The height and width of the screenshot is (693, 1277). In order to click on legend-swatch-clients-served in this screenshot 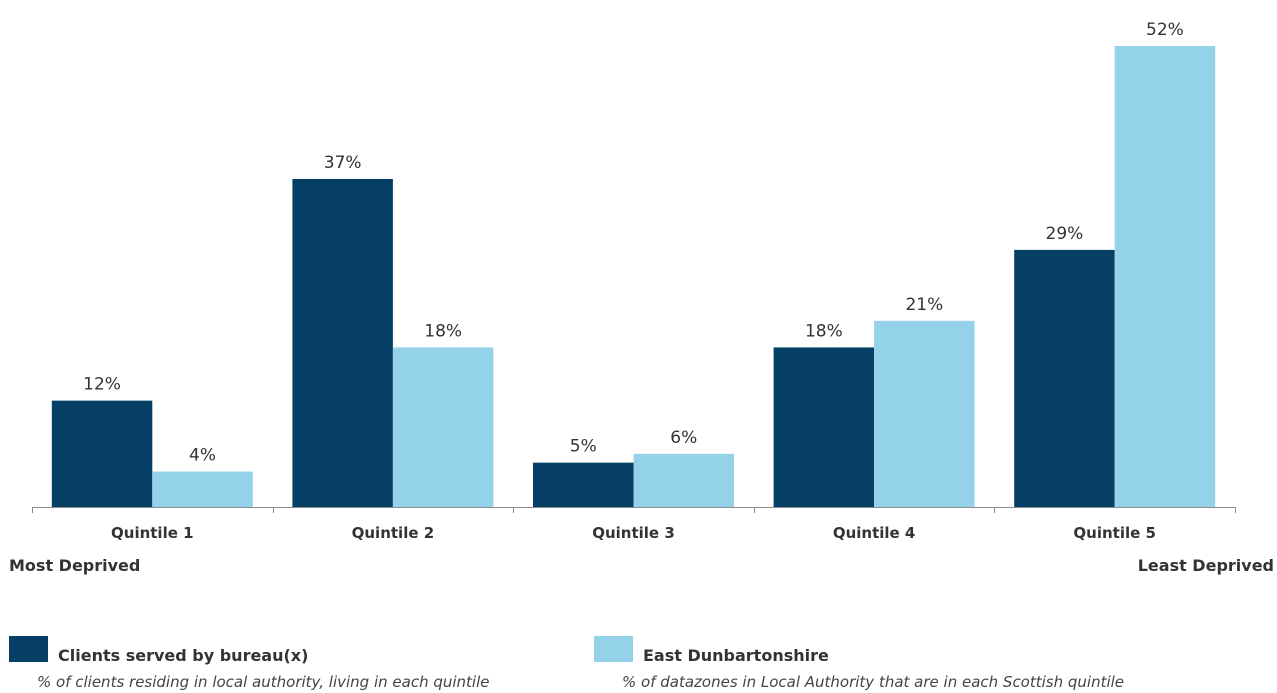, I will do `click(28, 649)`.